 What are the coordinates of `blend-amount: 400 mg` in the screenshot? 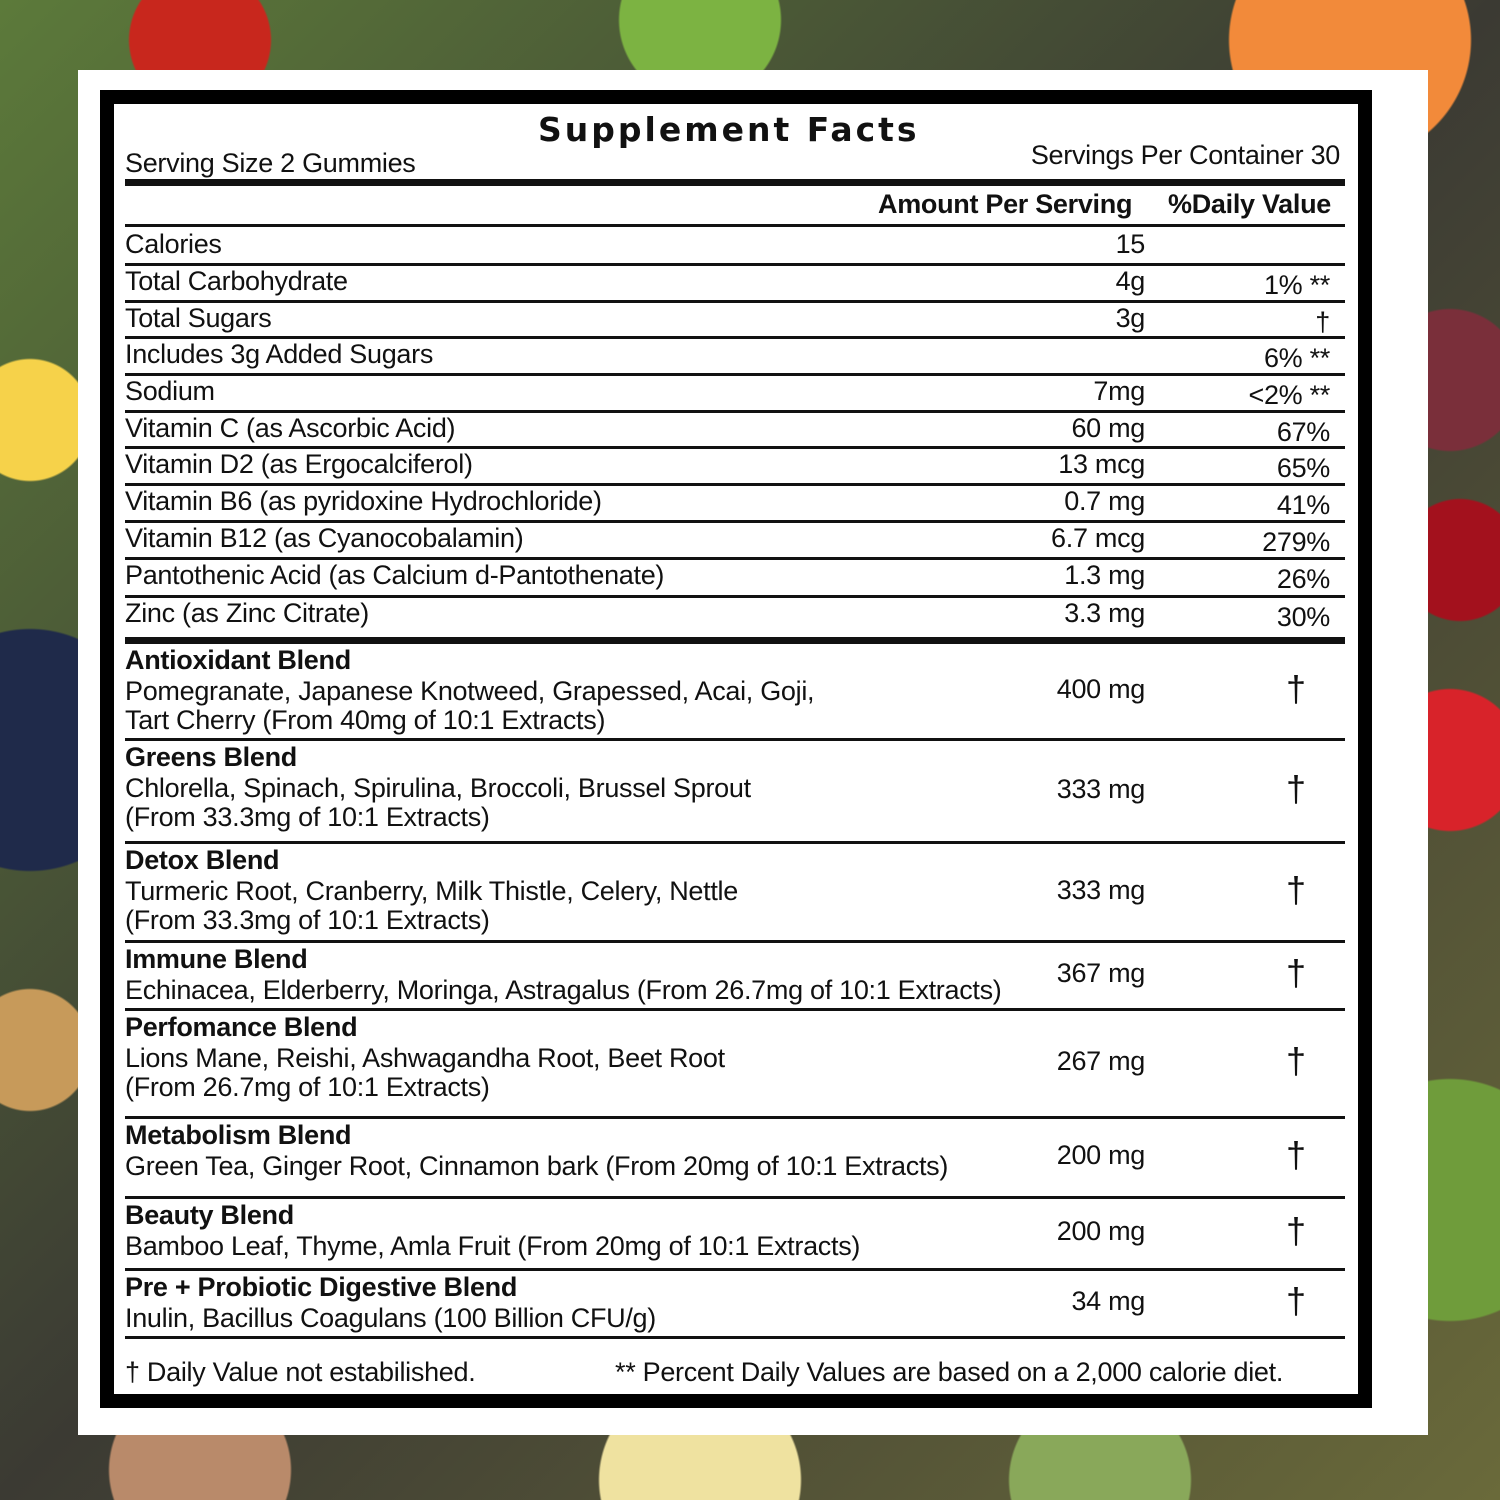 It's located at (1101, 688).